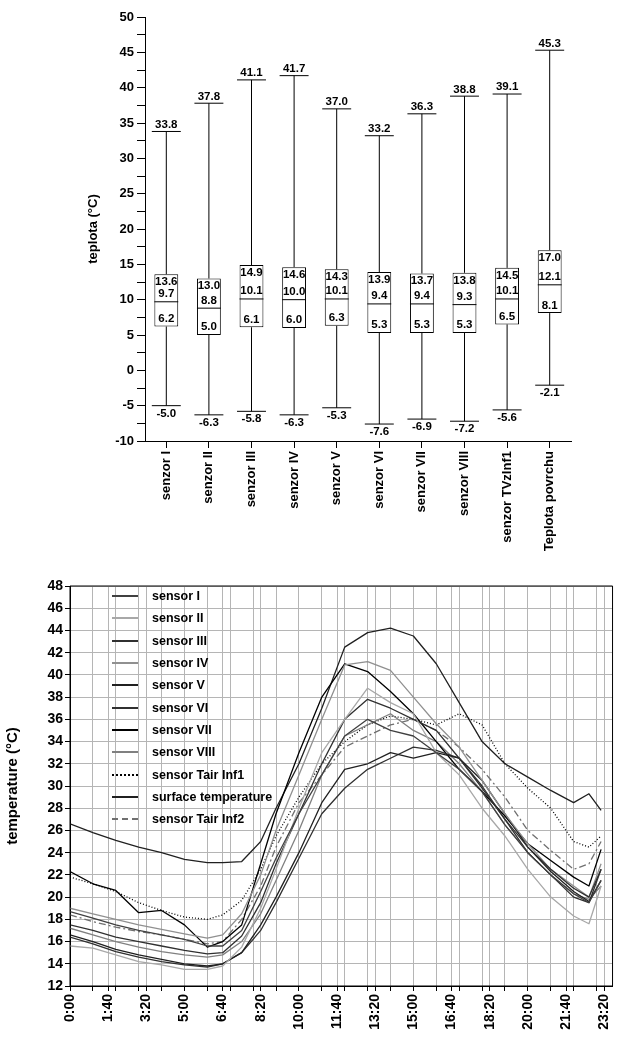 The width and height of the screenshot is (624, 1039). I want to click on annotation: 33.2, so click(379, 128).